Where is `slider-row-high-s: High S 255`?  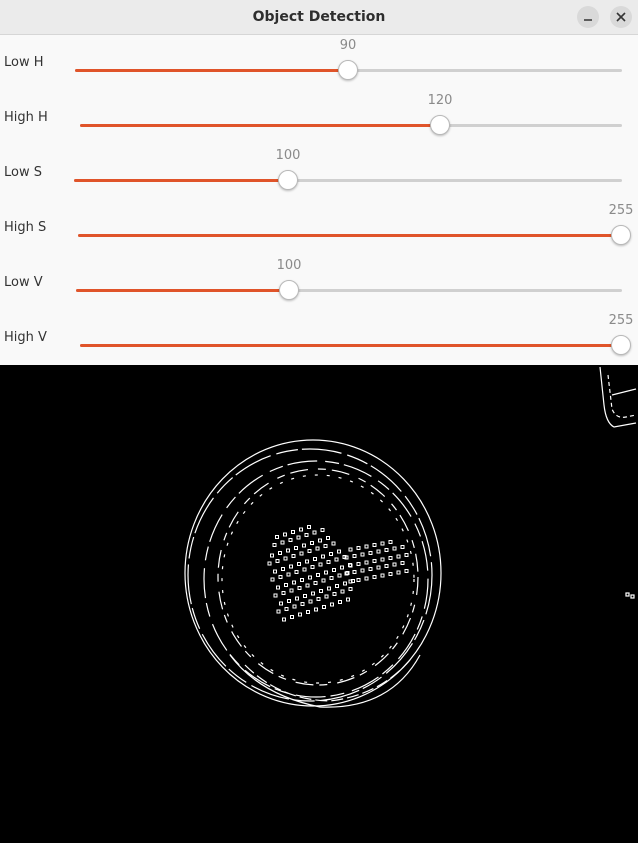
slider-row-high-s: High S 255 is located at coordinates (319, 227).